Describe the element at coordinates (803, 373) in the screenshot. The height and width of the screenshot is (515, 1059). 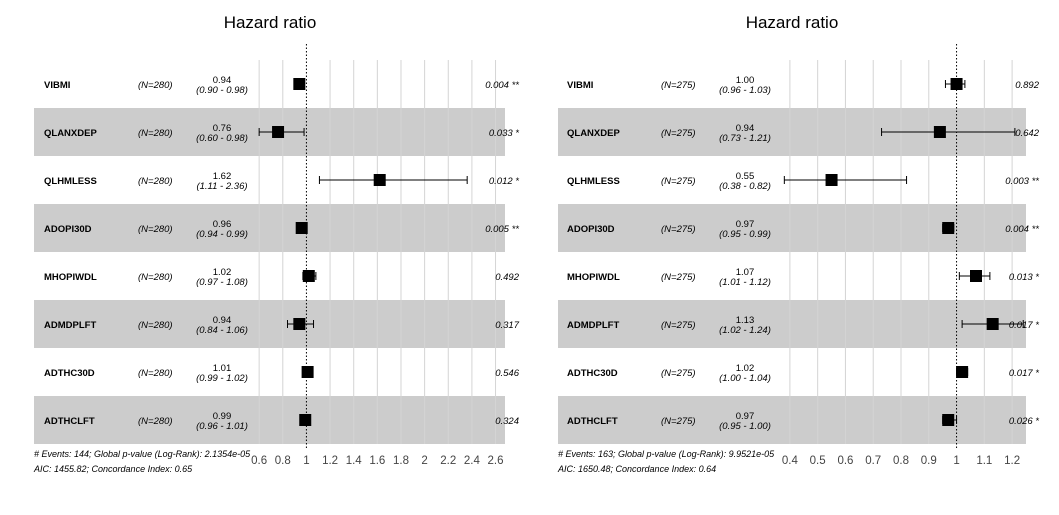
I see `forest-row: ADTHC30D (N=275) 1.02(1.00 - 1.04) 0.017 *` at that location.